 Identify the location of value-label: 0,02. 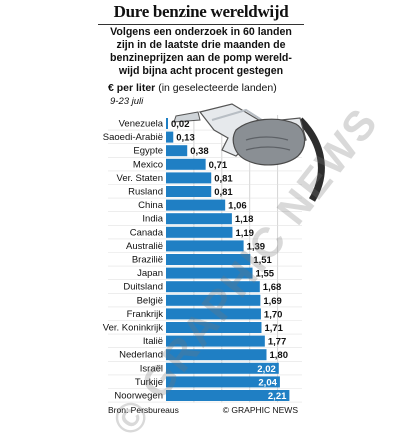
(180, 124).